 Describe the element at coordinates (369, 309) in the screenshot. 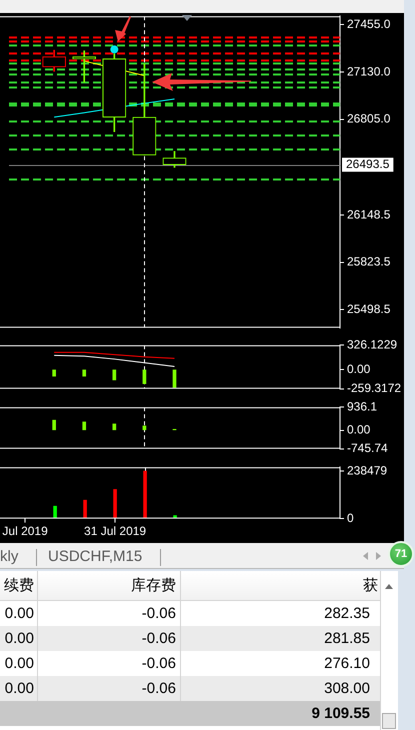

I see `y-tick-label: 25498.5` at that location.